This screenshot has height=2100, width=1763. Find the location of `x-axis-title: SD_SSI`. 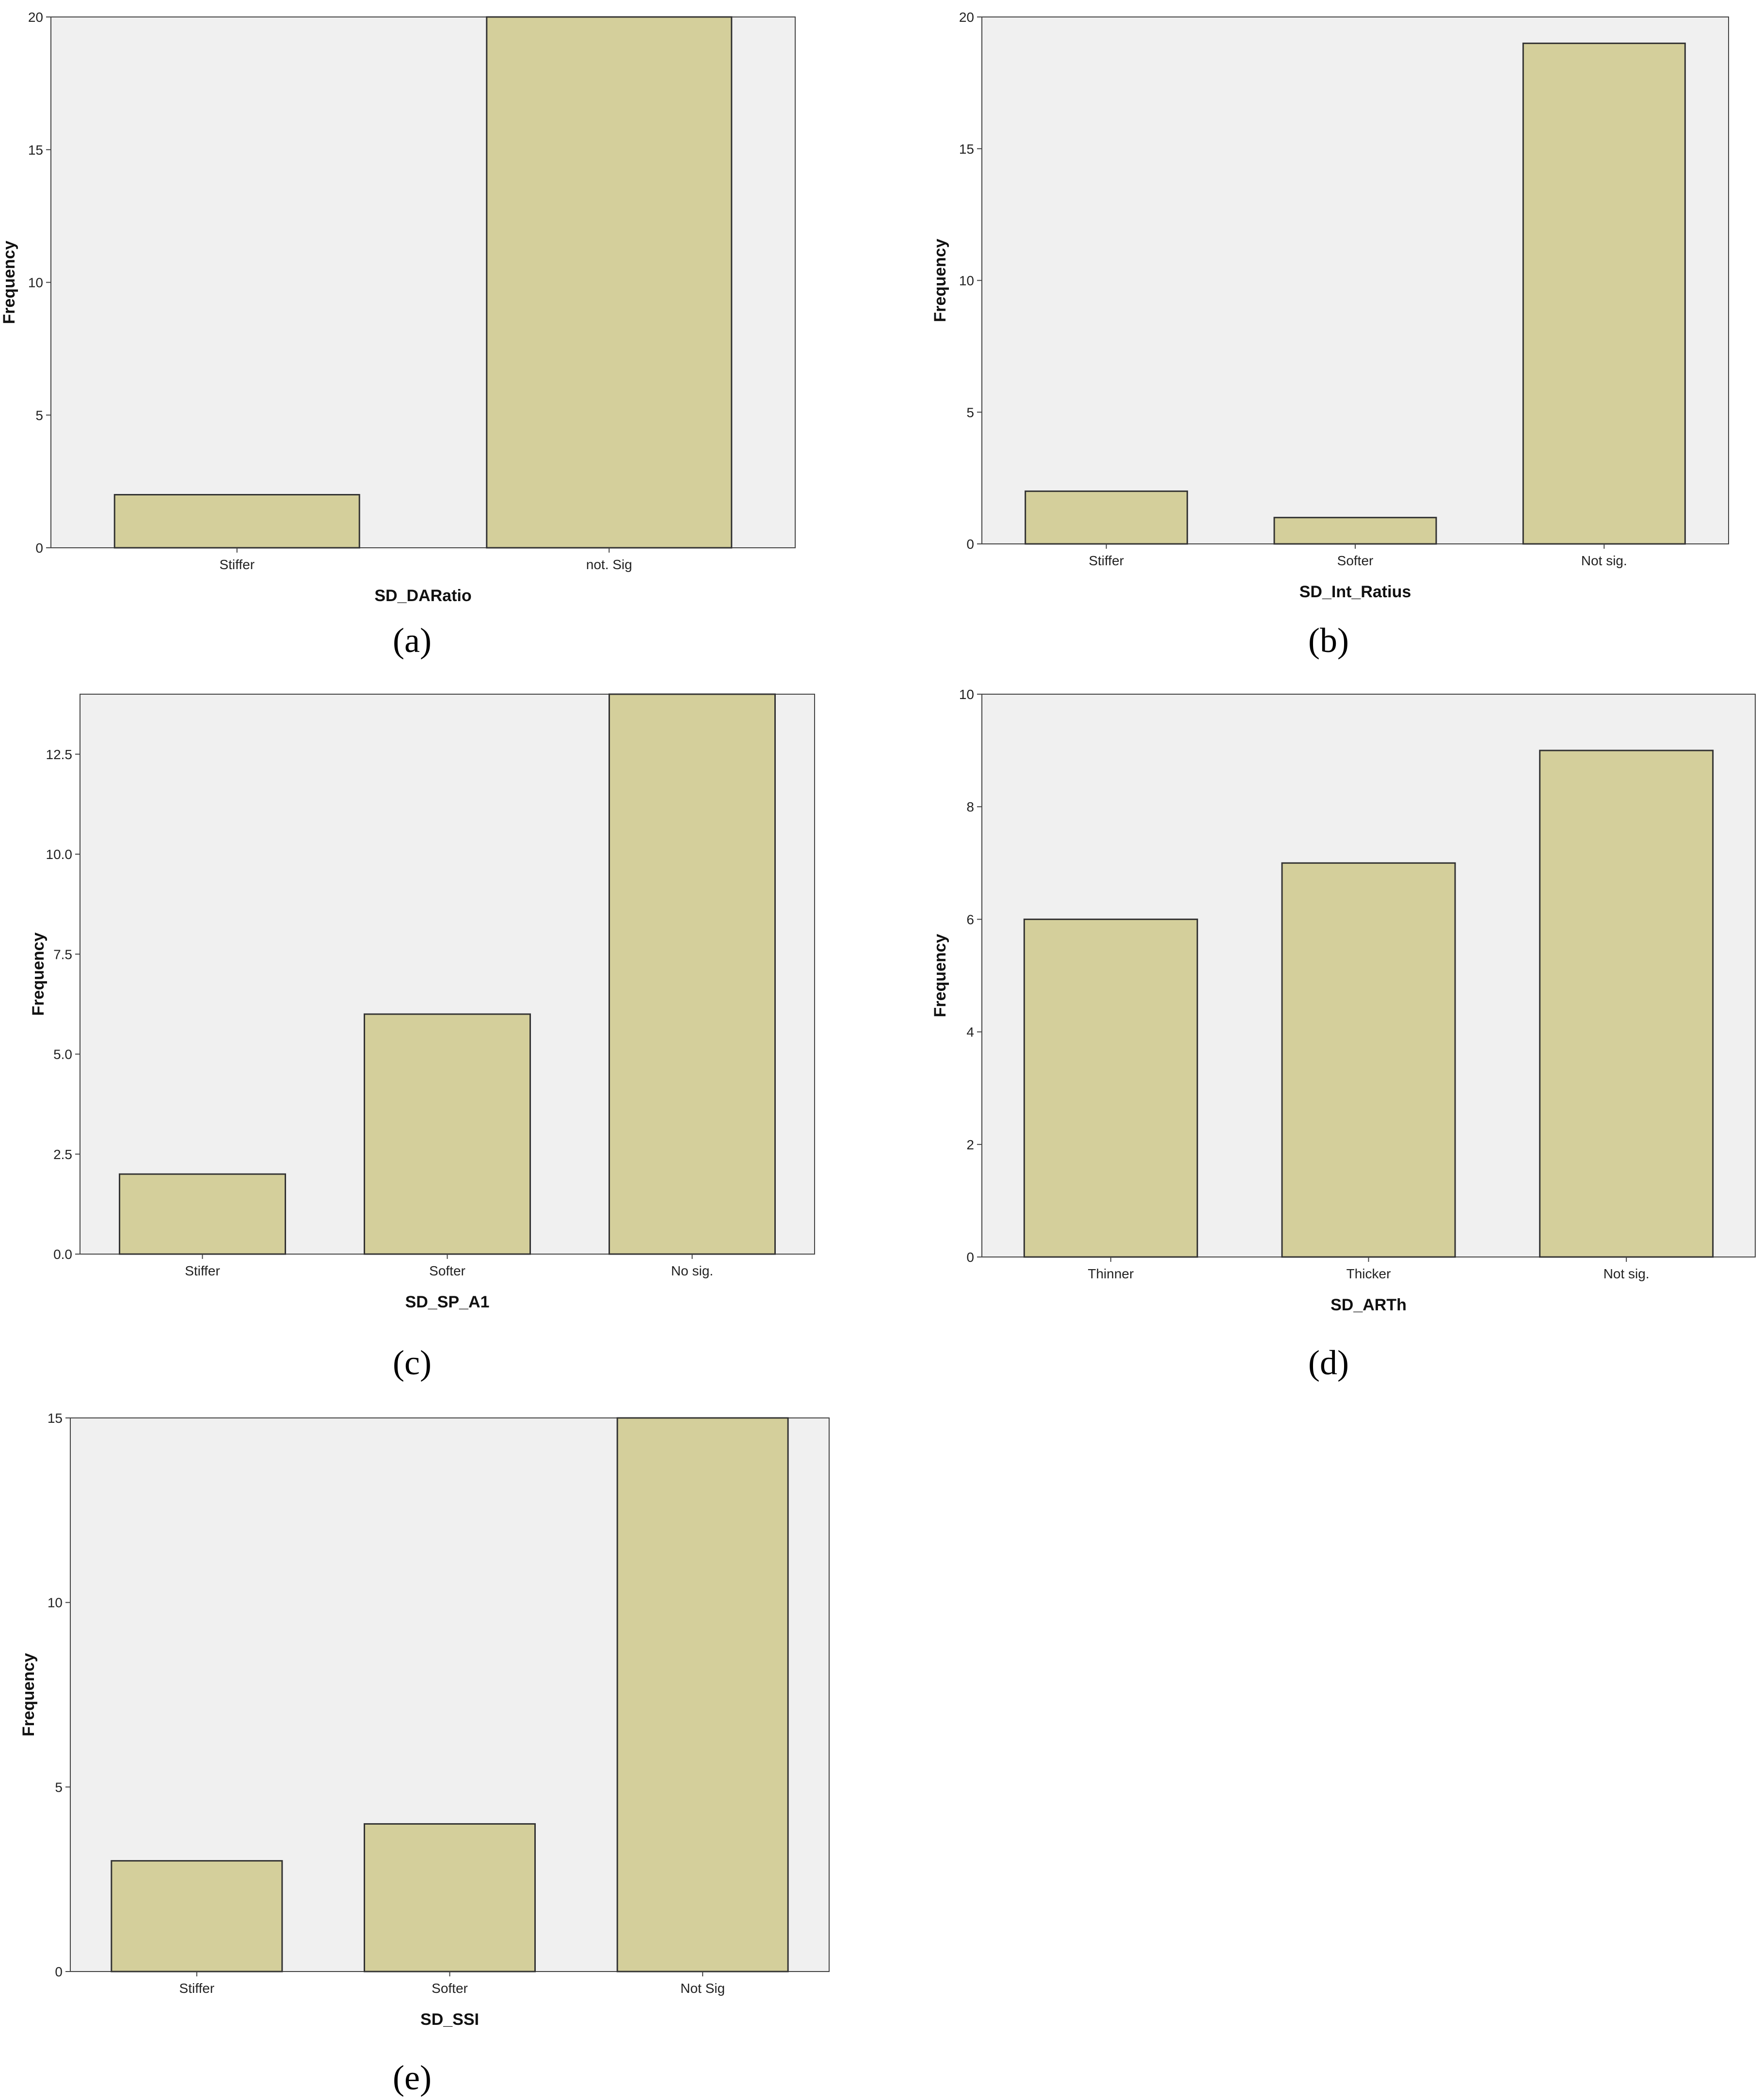

x-axis-title: SD_SSI is located at coordinates (449, 2019).